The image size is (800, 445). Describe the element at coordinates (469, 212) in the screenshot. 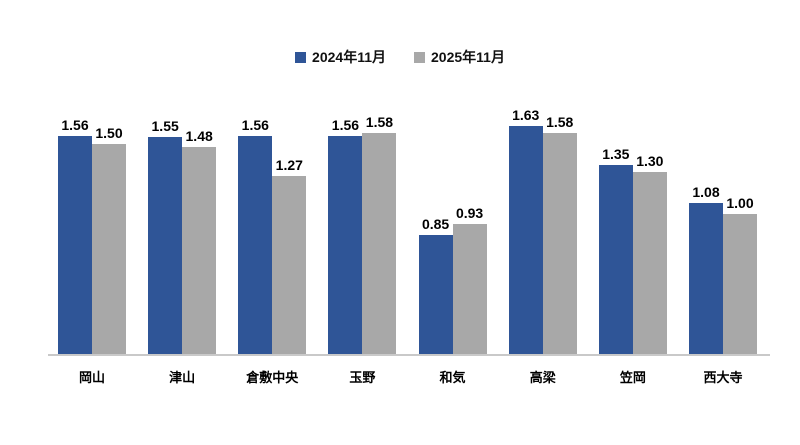

I see `value-label: 0.93` at that location.